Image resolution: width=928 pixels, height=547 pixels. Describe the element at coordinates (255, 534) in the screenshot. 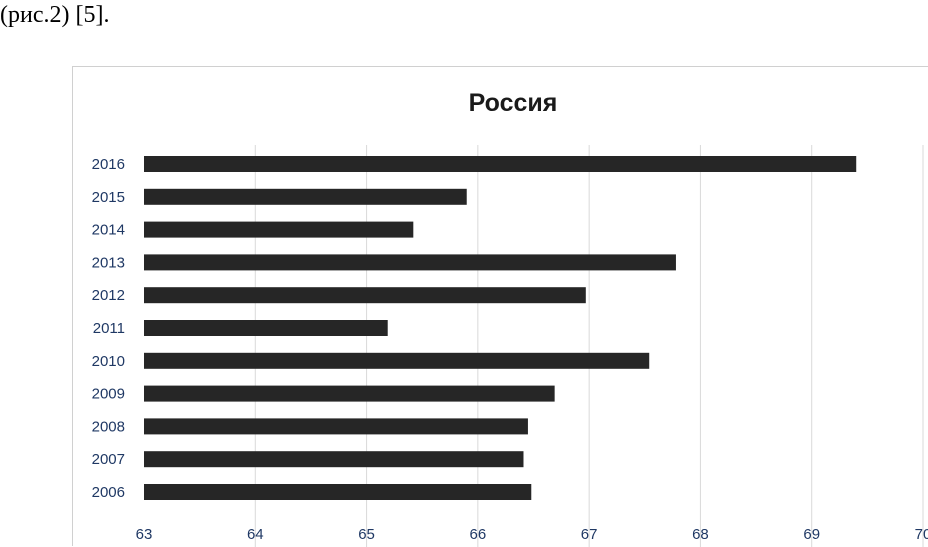

I see `x-tick-label: 64` at that location.